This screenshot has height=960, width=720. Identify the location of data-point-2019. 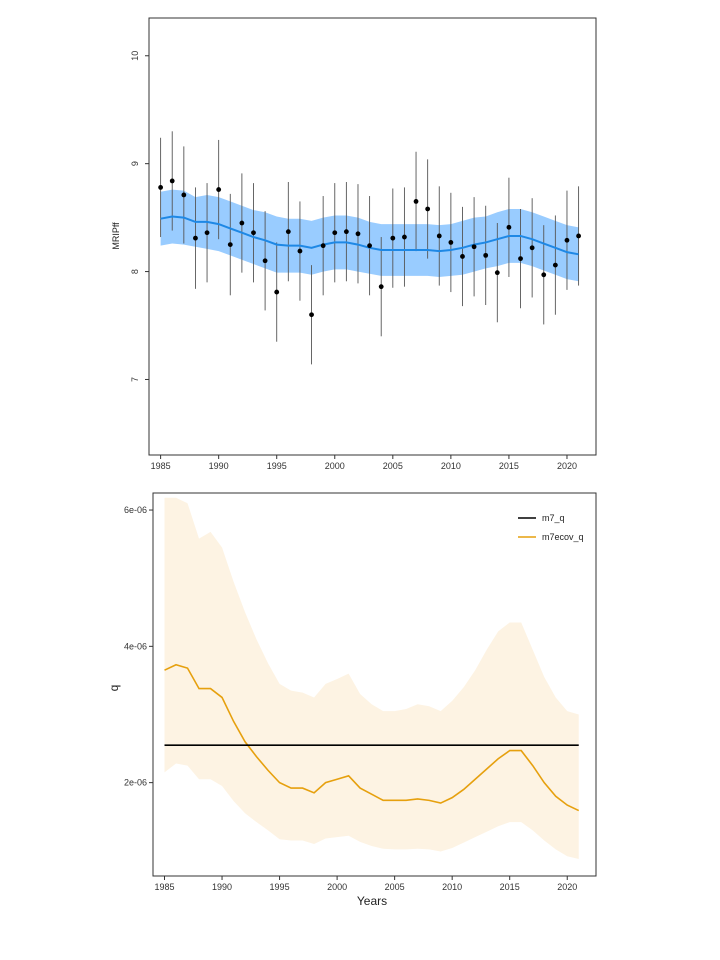
(555, 265).